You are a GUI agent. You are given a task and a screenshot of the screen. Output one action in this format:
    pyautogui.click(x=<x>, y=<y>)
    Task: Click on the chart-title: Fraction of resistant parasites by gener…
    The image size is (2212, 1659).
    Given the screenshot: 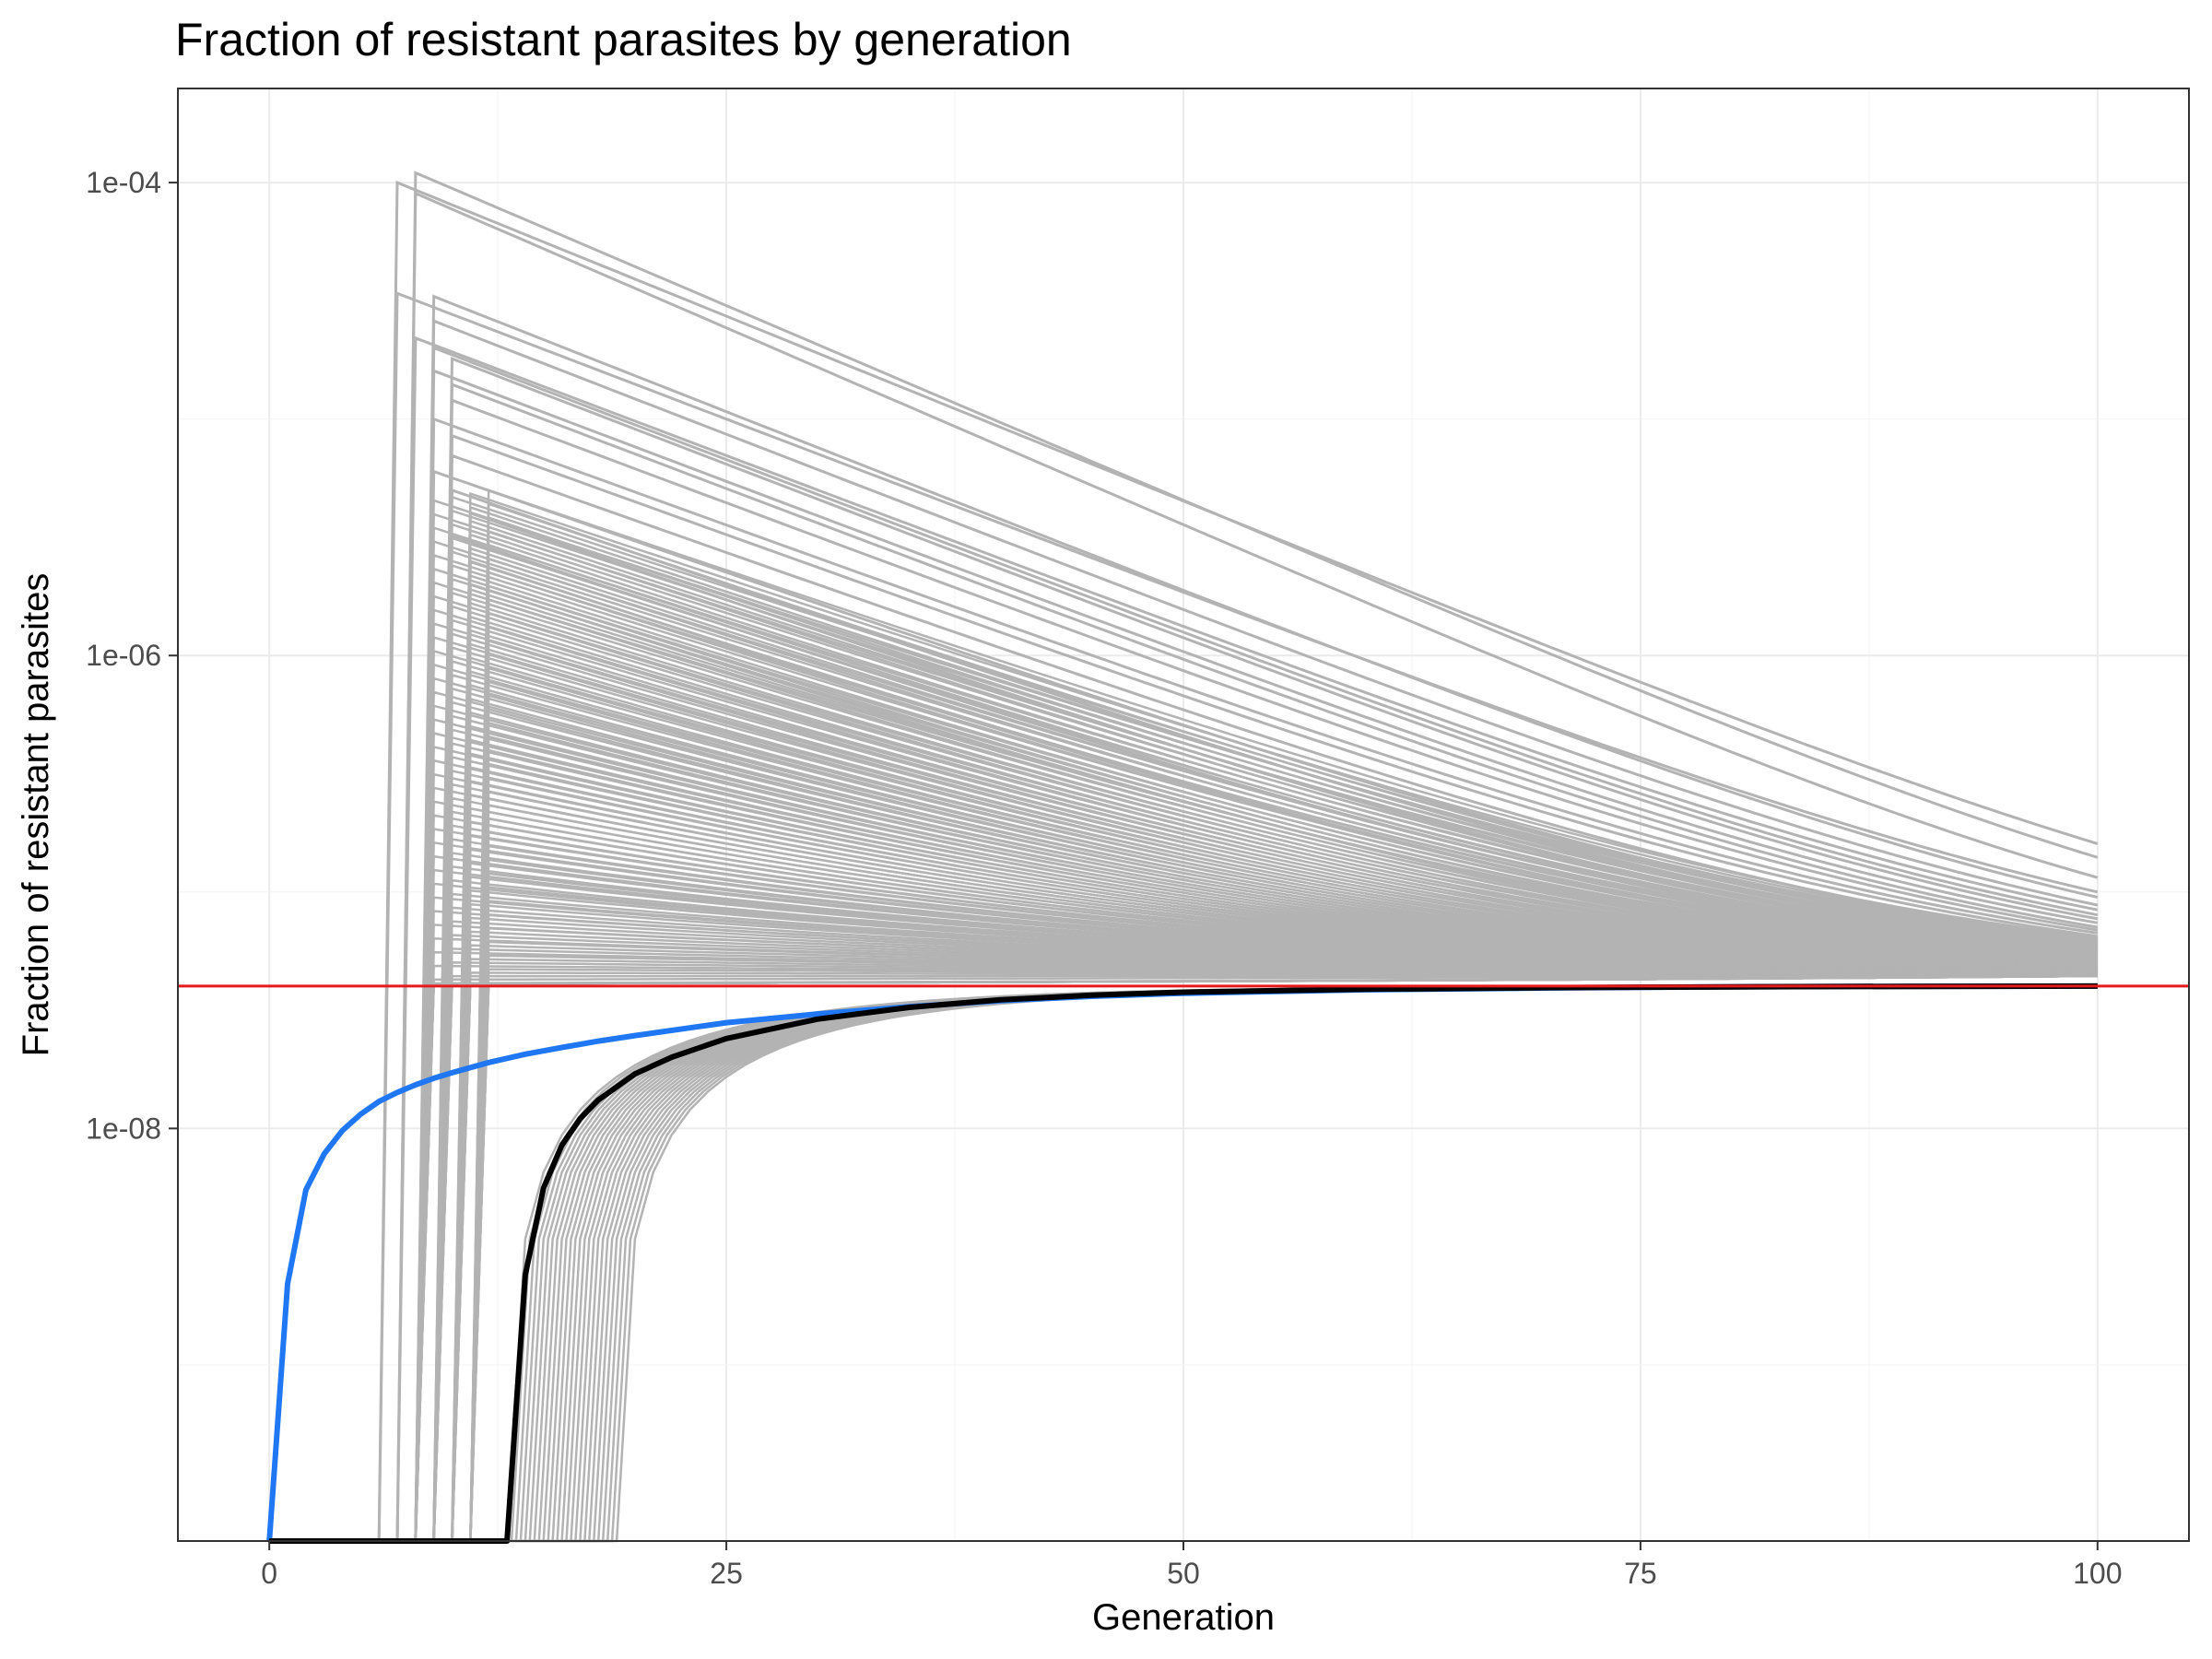 What is the action you would take?
    pyautogui.click(x=623, y=39)
    